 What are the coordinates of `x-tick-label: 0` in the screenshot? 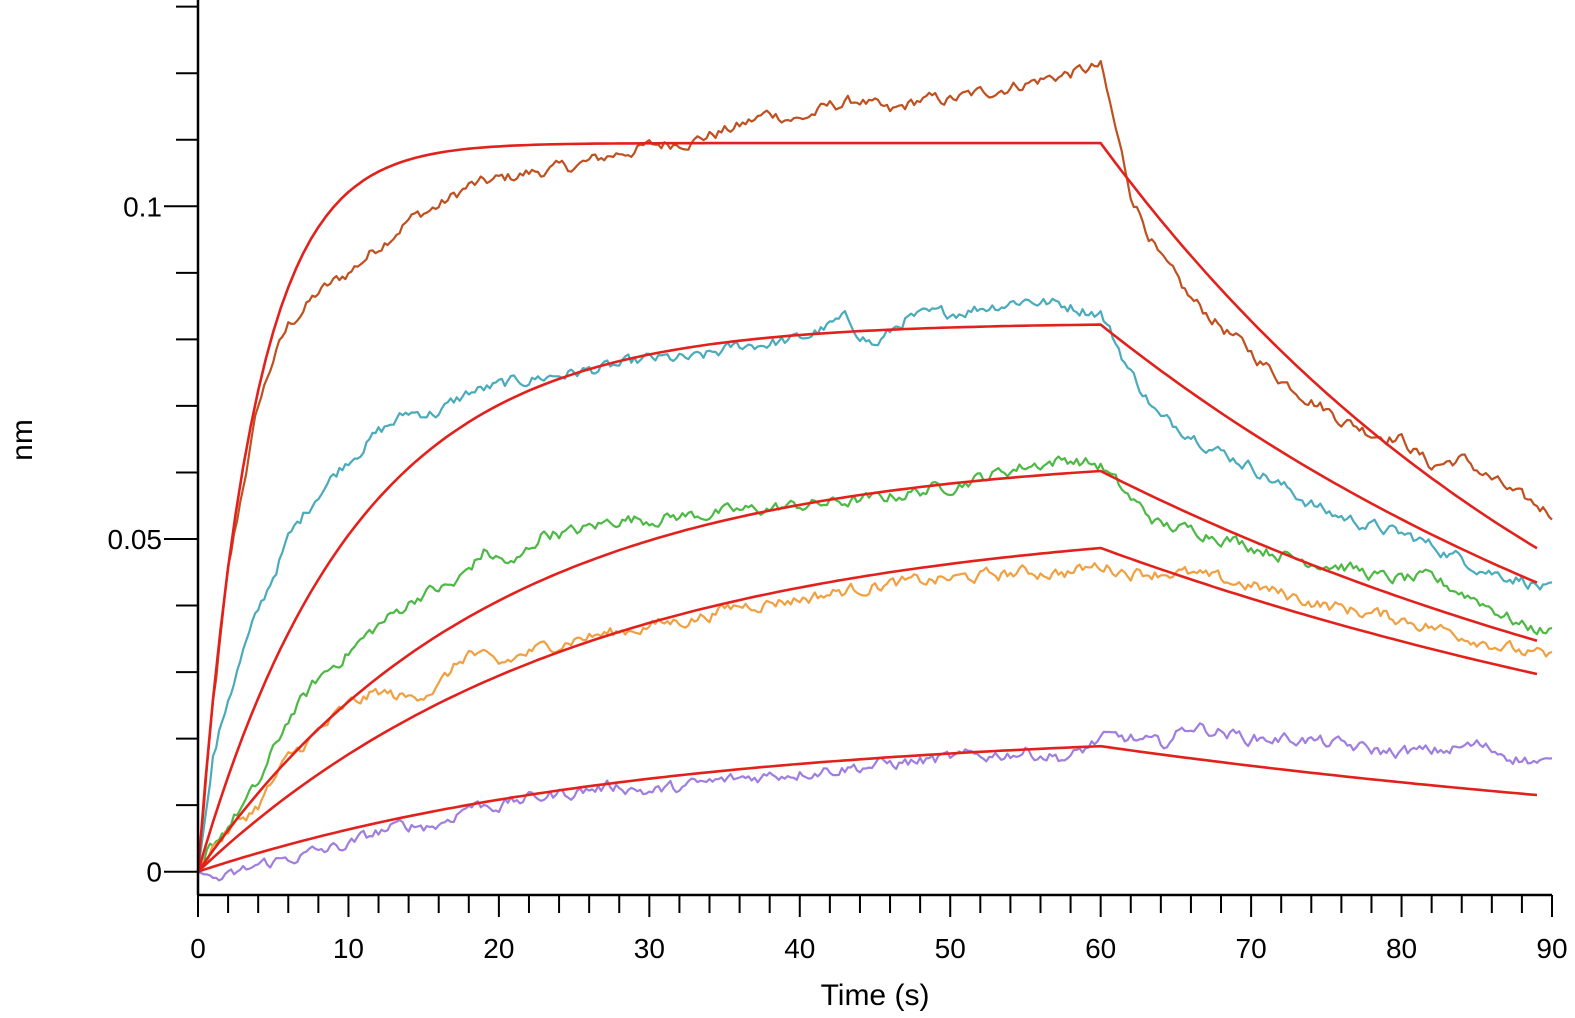 It's located at (198, 948).